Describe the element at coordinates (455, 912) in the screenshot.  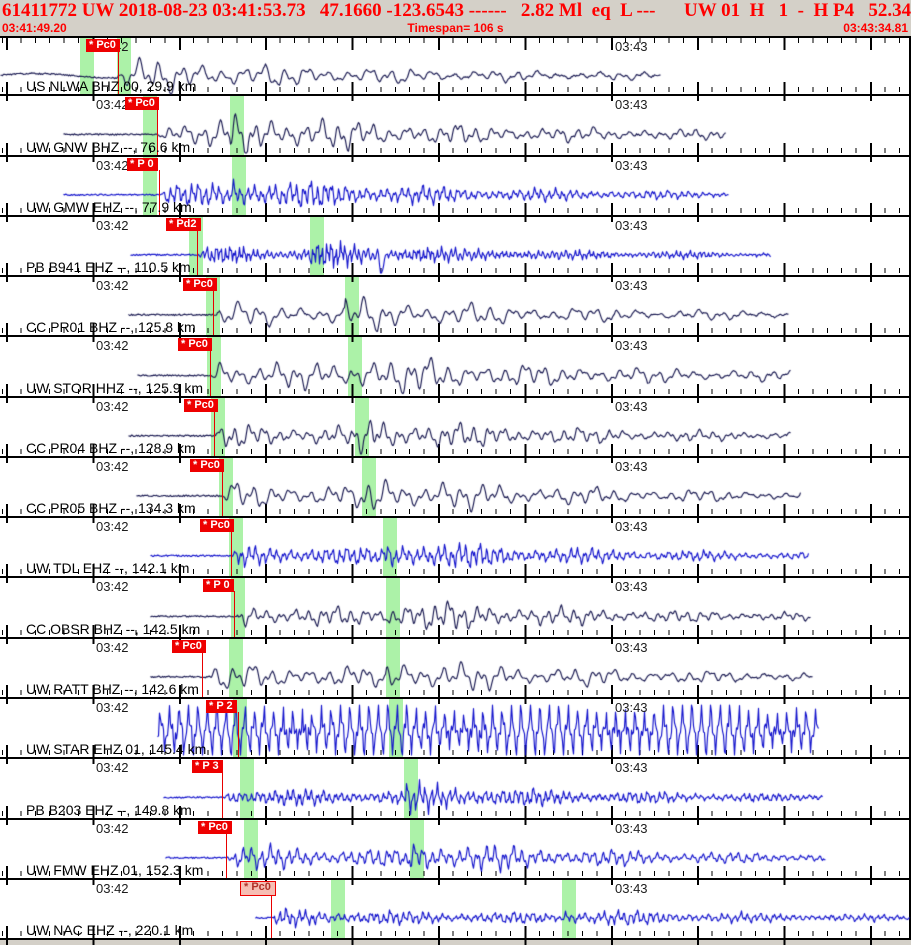
I see `trace-row: 03:42 03:43 UW NAC EHZ --, 220.1 km * Pc0` at that location.